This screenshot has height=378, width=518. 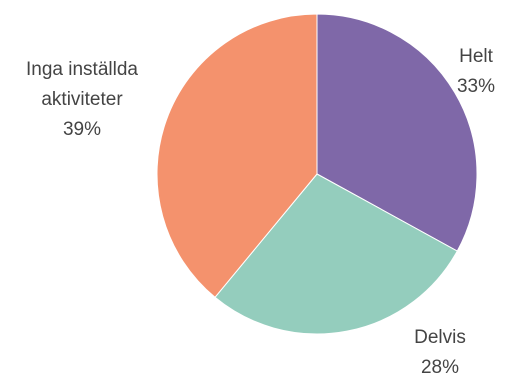 What do you see at coordinates (82, 99) in the screenshot?
I see `slice-label-inga-line2: aktiviteter` at bounding box center [82, 99].